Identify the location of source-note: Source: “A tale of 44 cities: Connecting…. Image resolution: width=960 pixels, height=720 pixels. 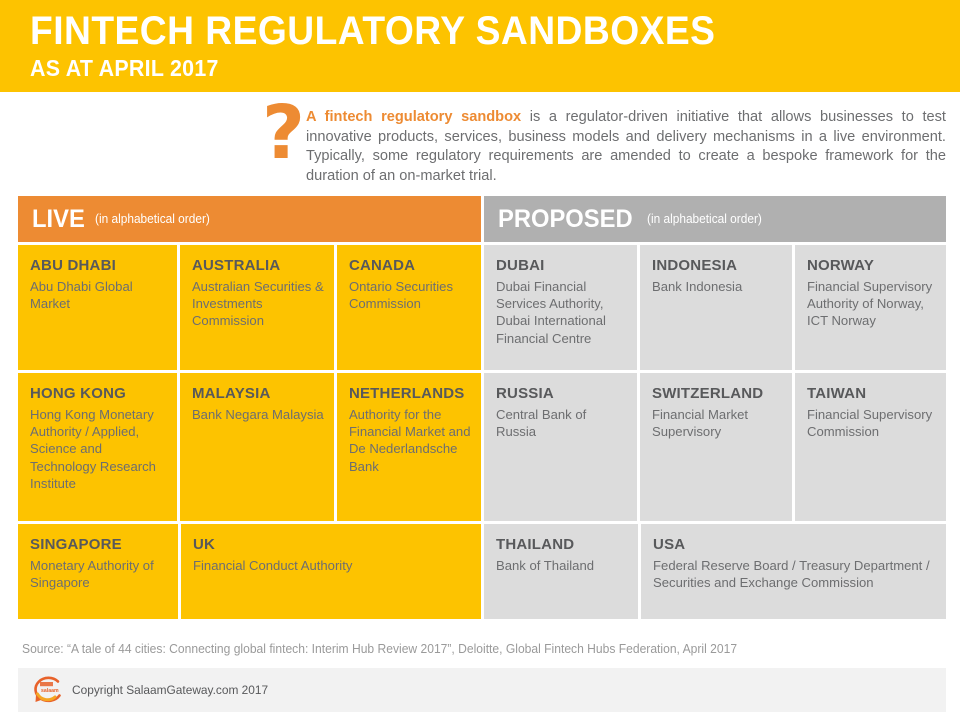
(380, 649).